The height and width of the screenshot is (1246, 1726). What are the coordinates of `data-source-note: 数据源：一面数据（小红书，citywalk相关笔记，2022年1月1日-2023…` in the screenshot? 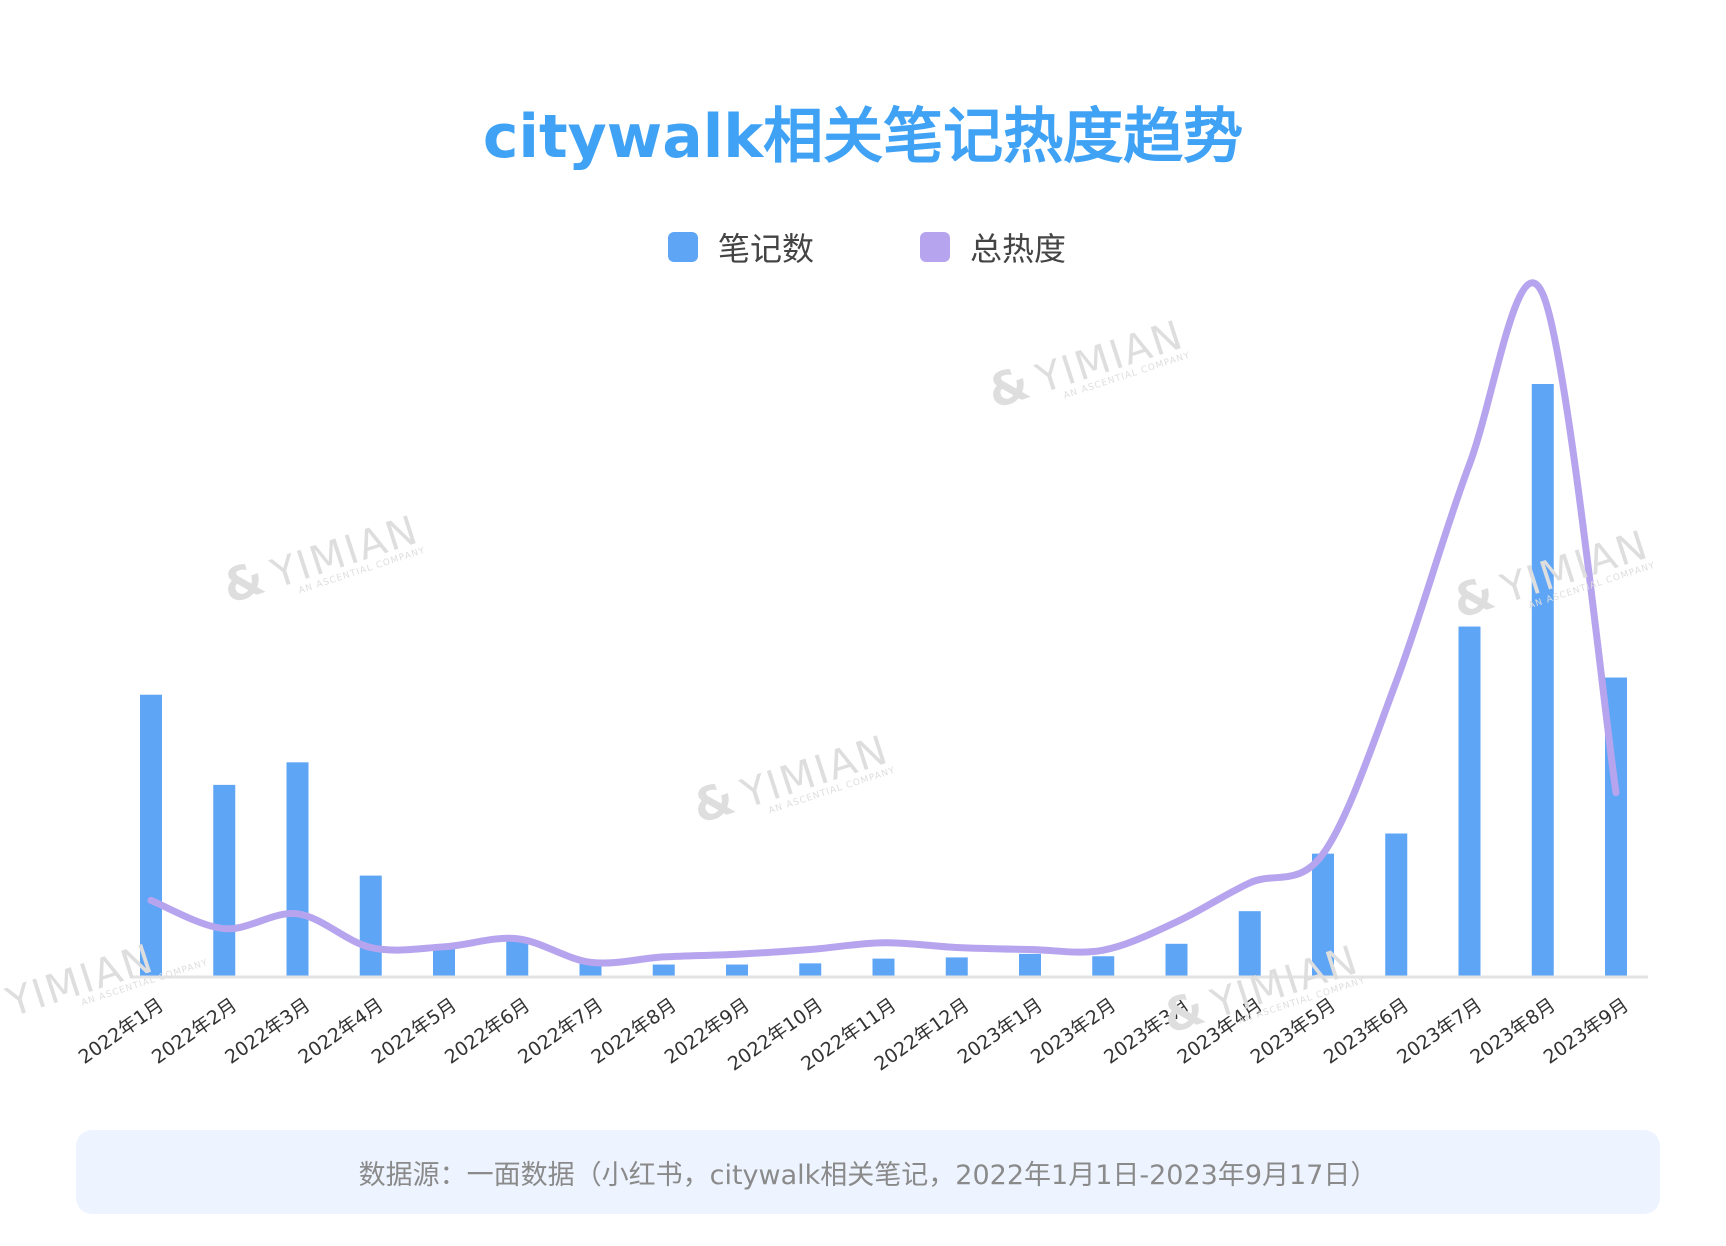 It's located at (868, 1172).